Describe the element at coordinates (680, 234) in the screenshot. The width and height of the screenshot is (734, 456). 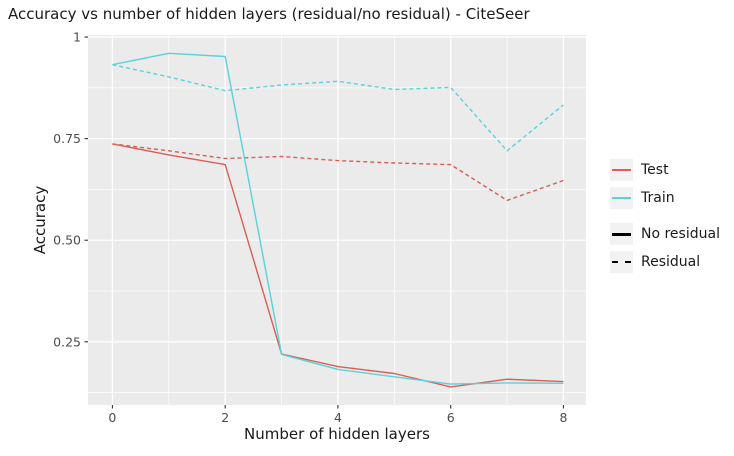
I see `legend-label-no-residual: No residual` at that location.